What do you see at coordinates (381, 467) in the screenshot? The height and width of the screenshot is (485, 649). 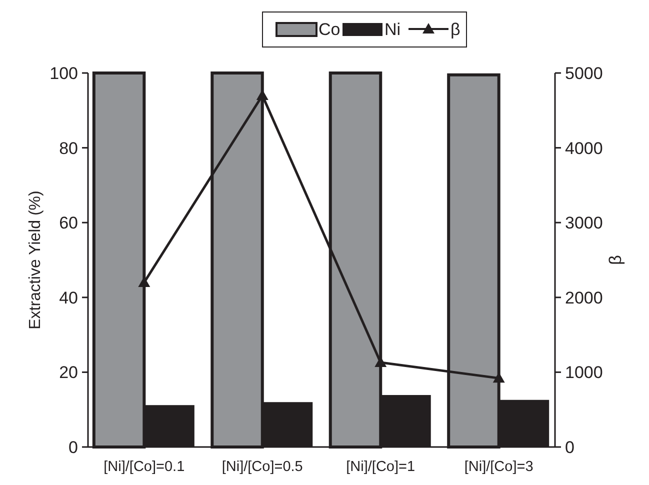 I see `x-tick-label: [Ni]/[Co]=1` at bounding box center [381, 467].